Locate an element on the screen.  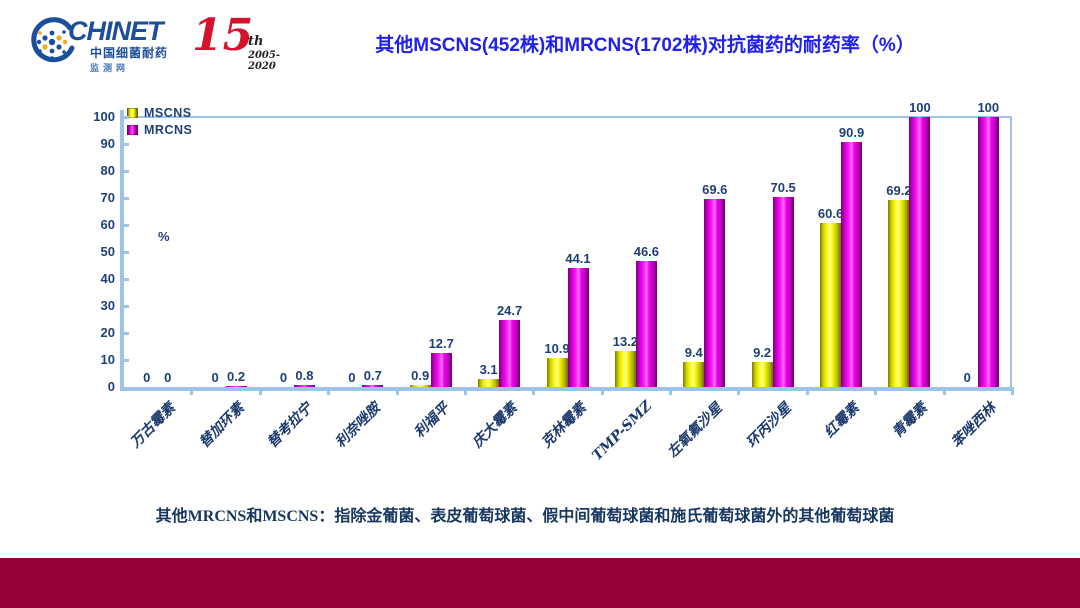
chinet-logo-text: CHINET 中国细菌耐药 监测网 is located at coordinates (118, 46).